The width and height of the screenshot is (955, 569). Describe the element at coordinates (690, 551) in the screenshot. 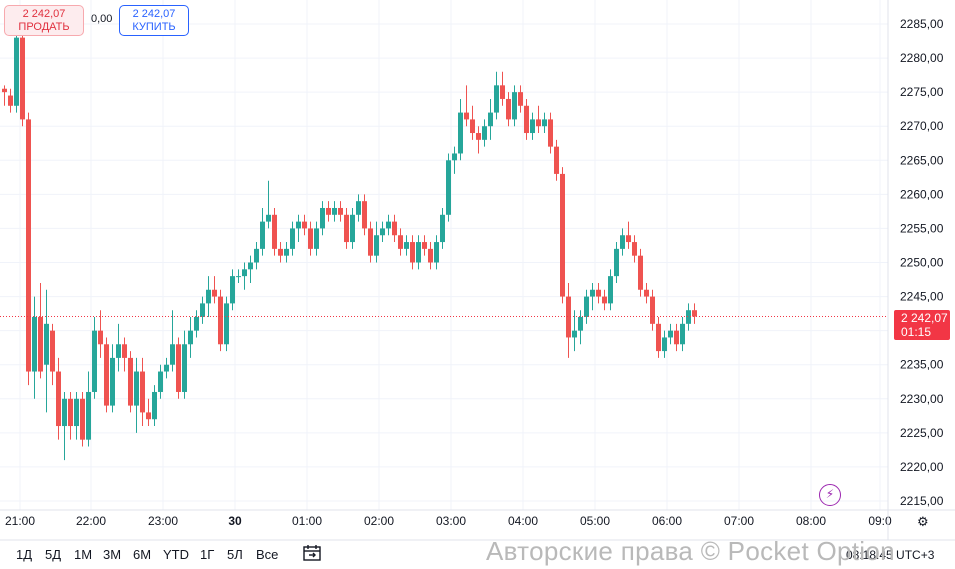

I see `copyright-watermark: Авторские права © Pocket Option` at that location.